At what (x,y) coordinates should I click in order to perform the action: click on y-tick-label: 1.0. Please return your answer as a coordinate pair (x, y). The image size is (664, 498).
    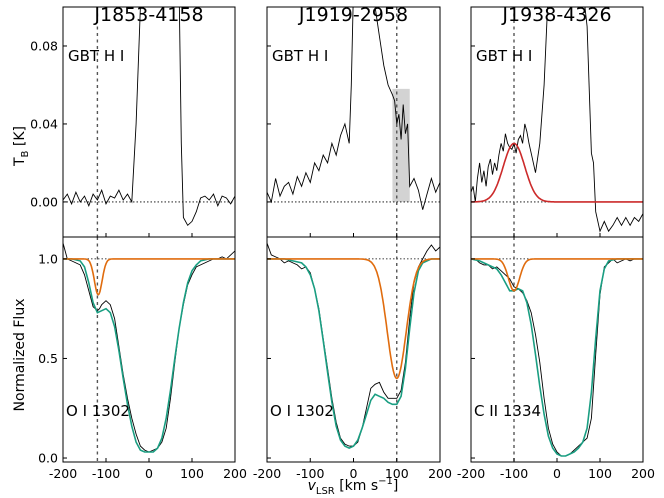
    Looking at the image, I should click on (48, 258).